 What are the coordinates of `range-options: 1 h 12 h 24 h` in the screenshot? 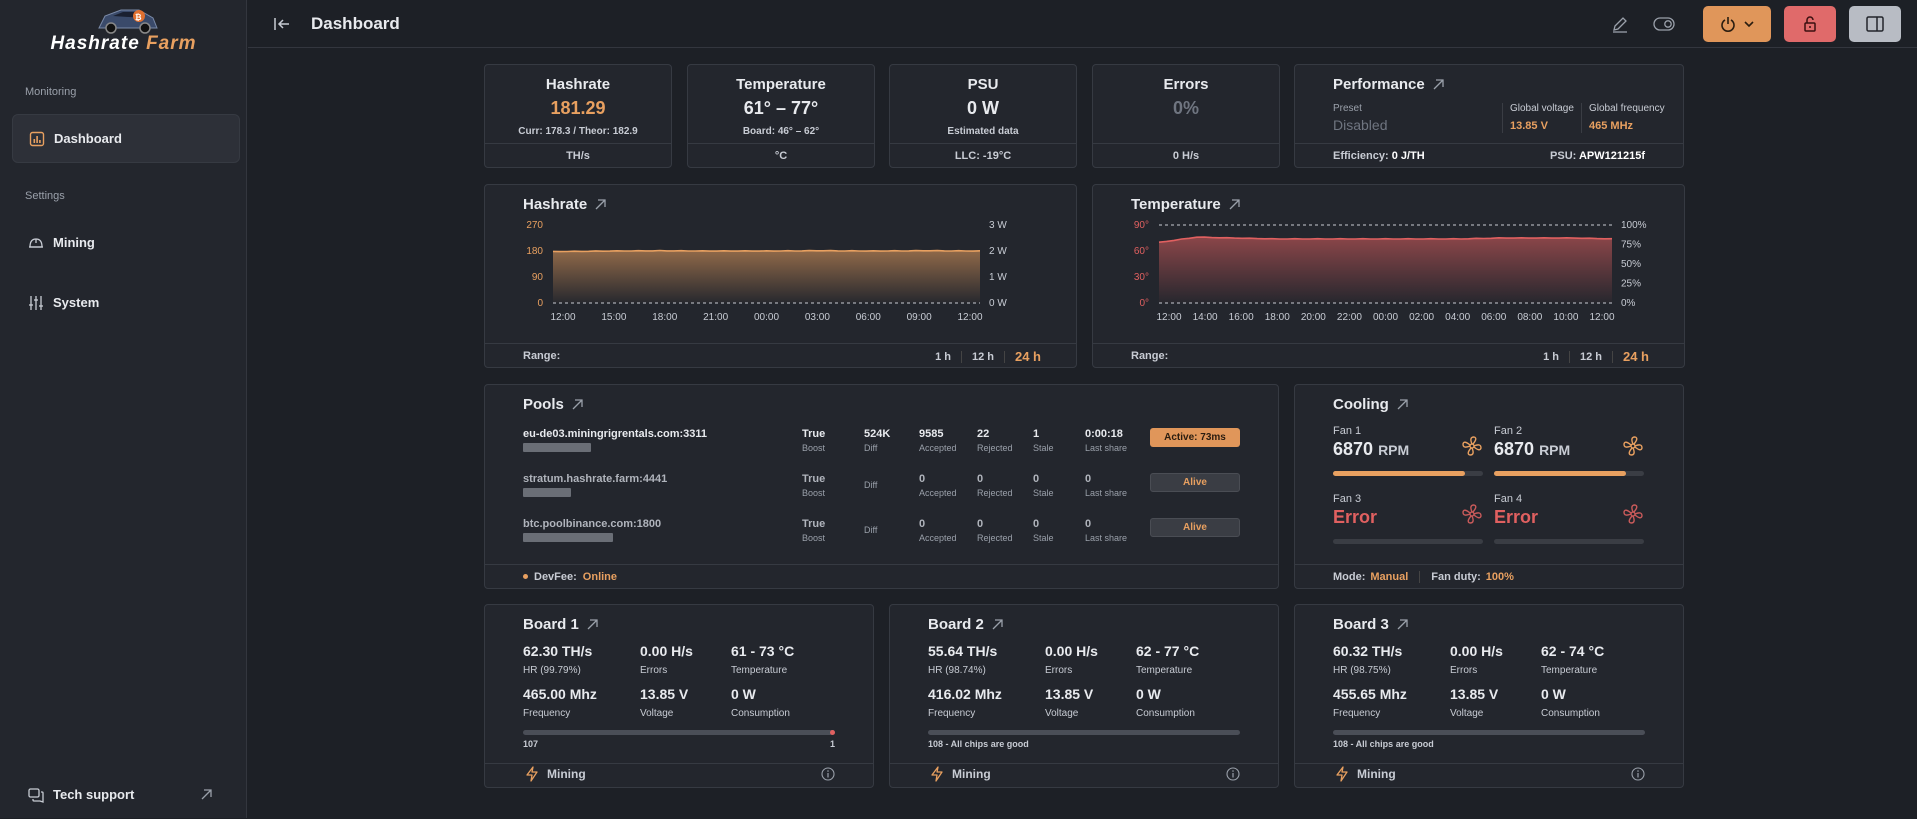 It's located at (988, 356).